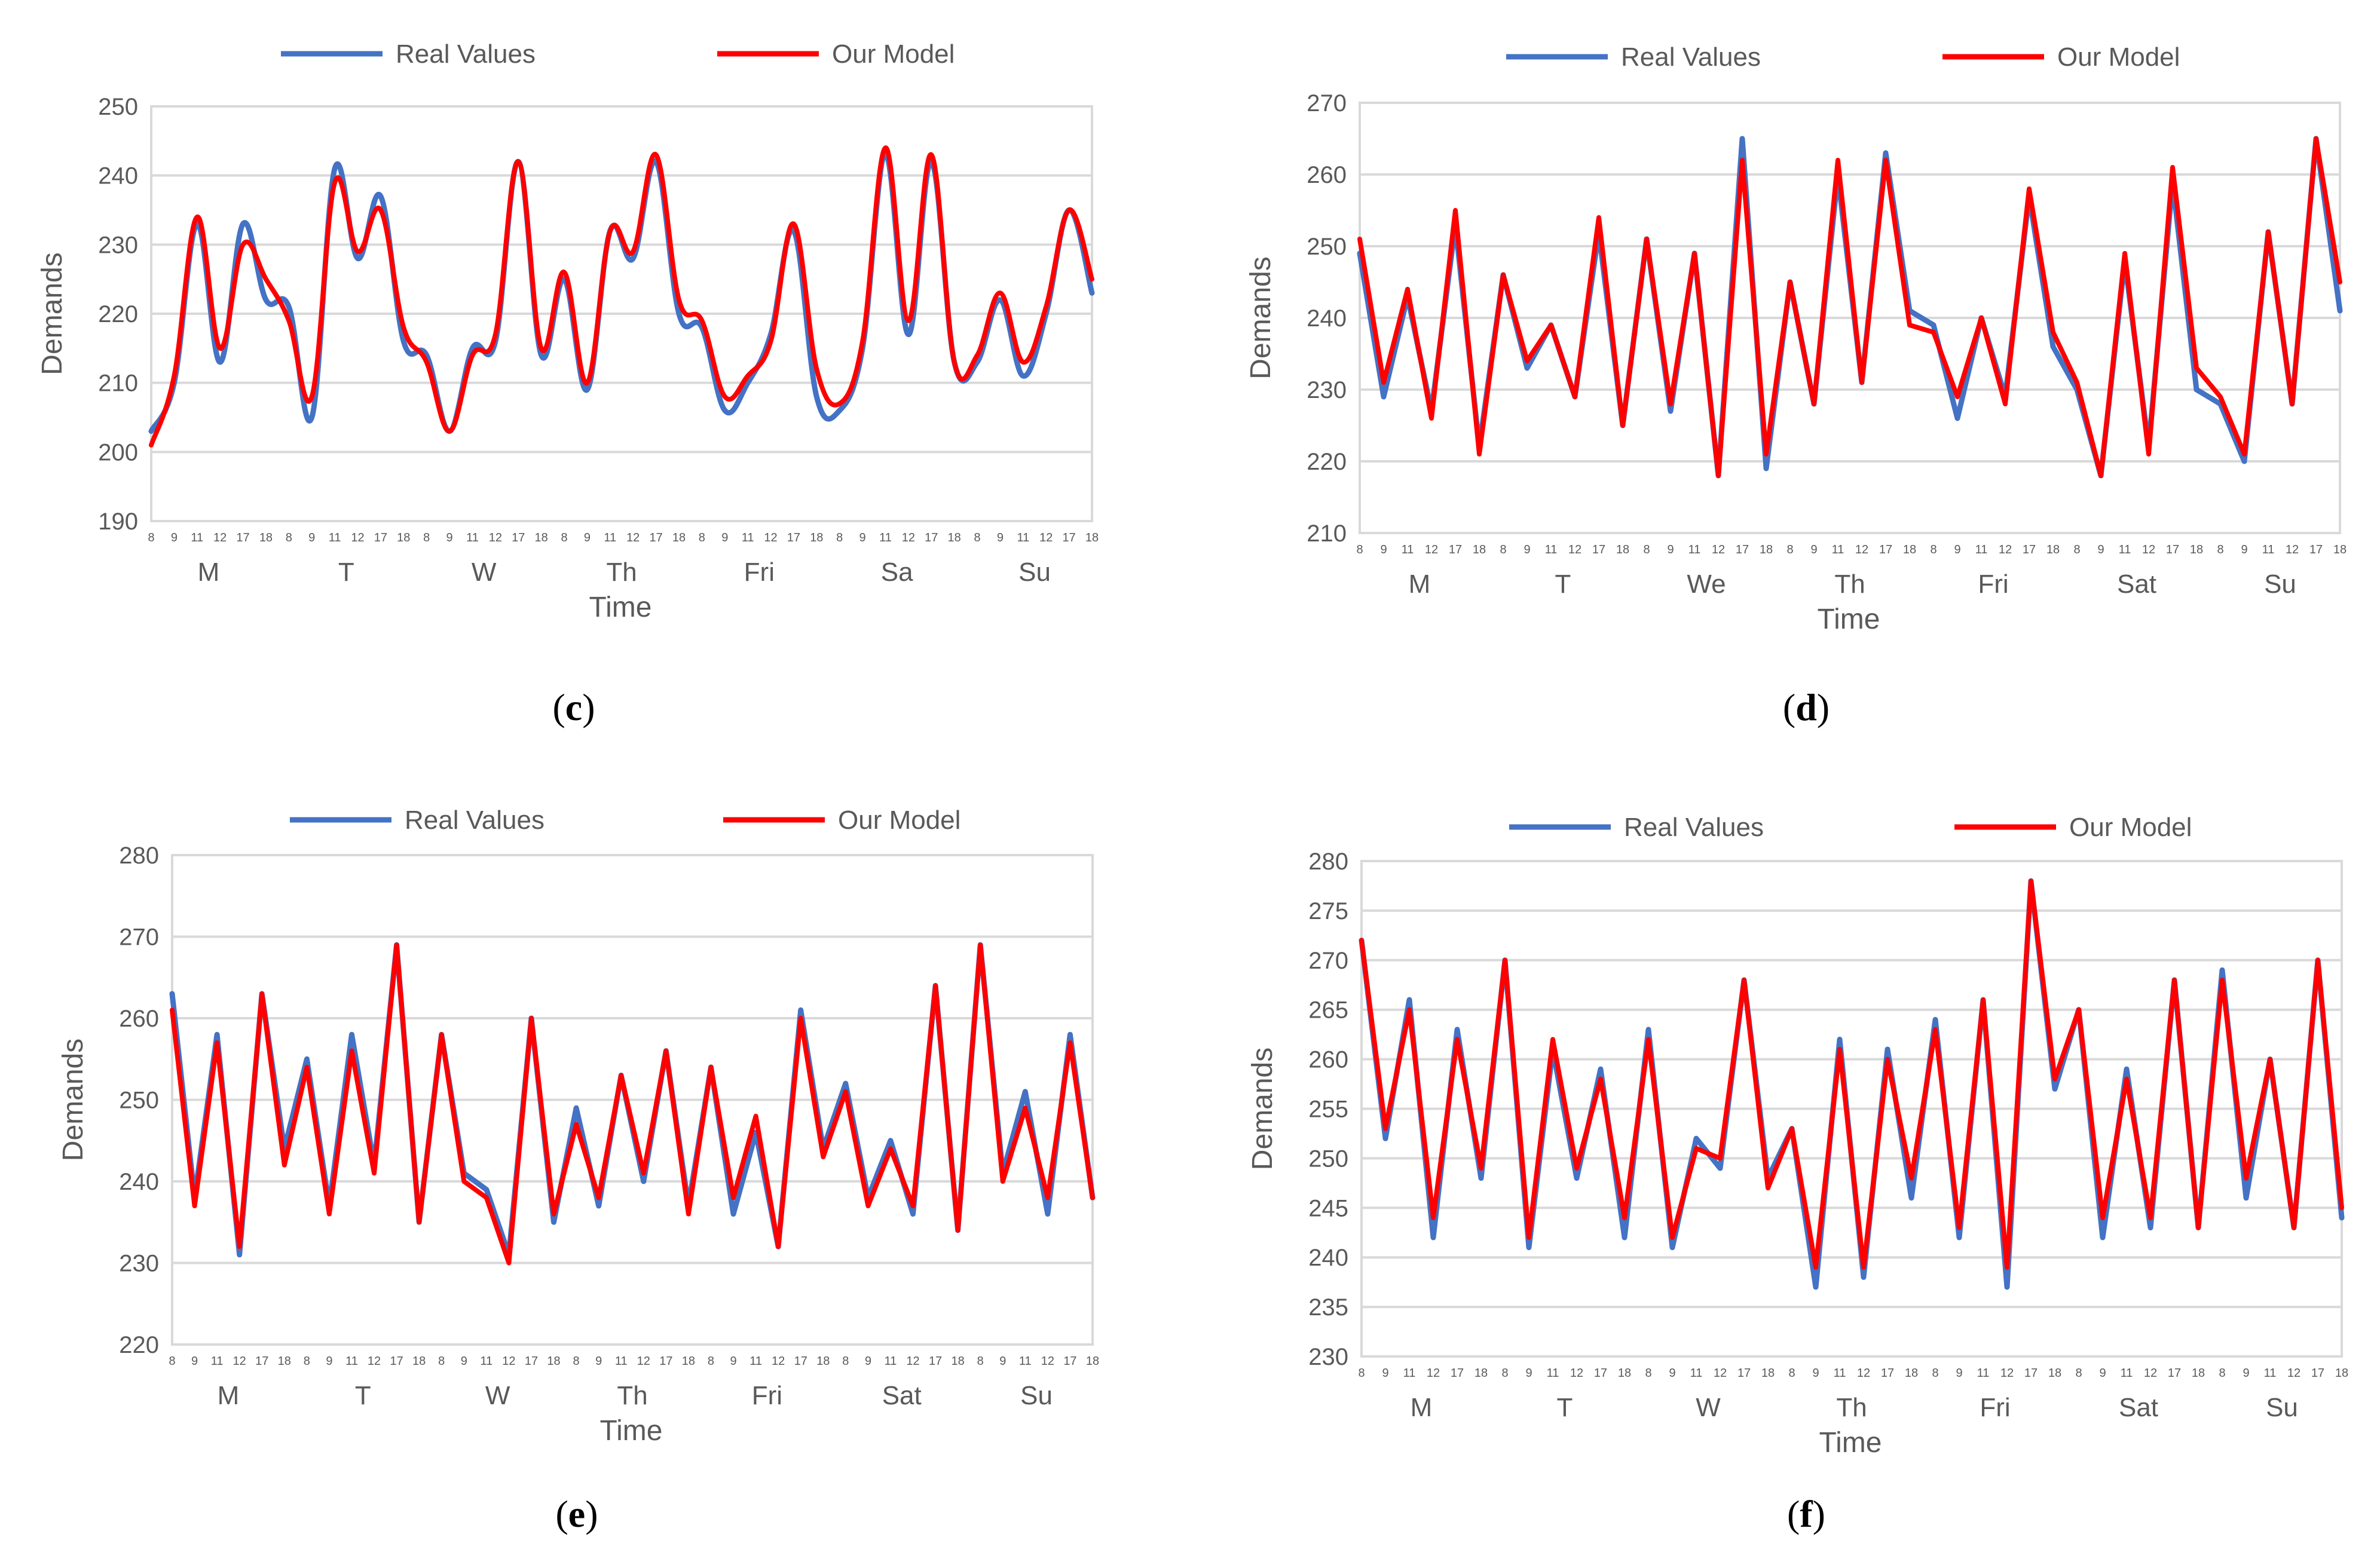  Describe the element at coordinates (1328, 1110) in the screenshot. I see `y-tick-label: 255` at that location.